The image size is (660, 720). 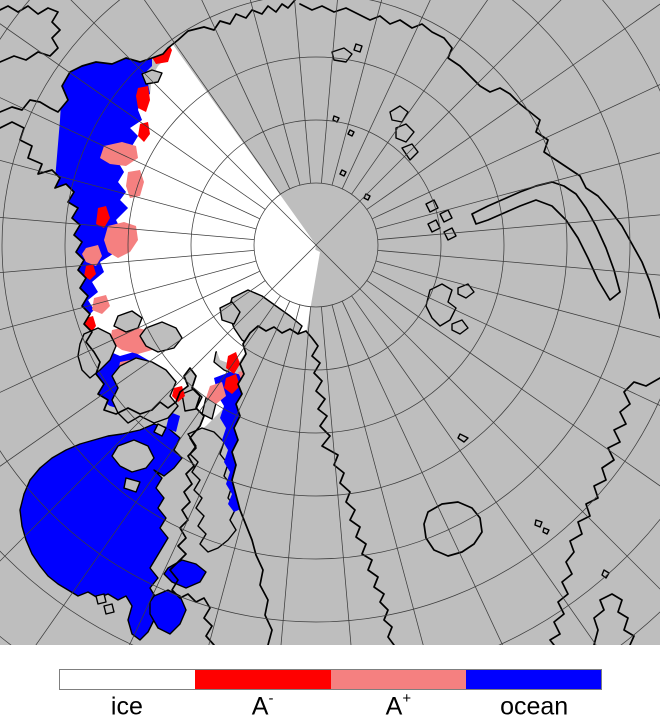 I want to click on fram-ice-sliver, so click(x=309, y=291).